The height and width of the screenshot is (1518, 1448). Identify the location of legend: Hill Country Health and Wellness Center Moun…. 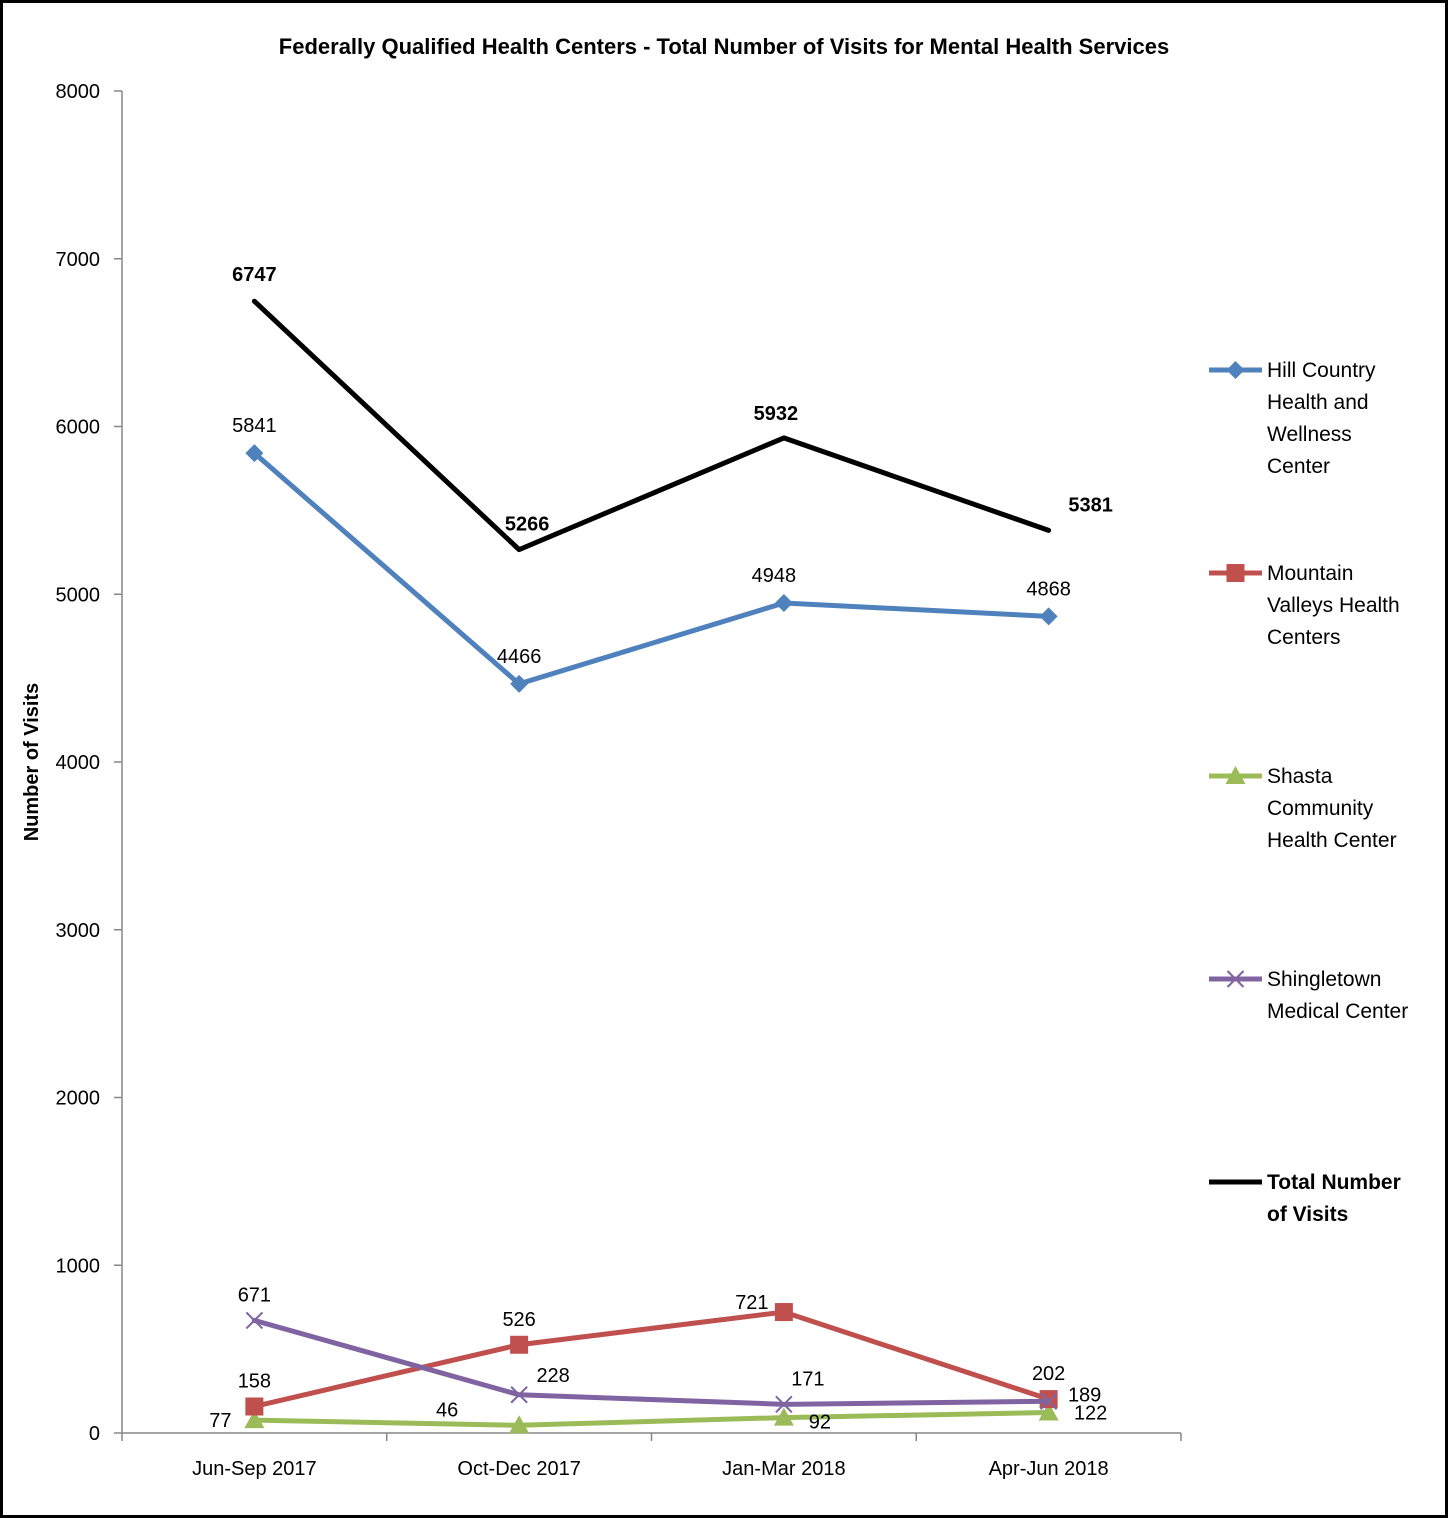
(1308, 792).